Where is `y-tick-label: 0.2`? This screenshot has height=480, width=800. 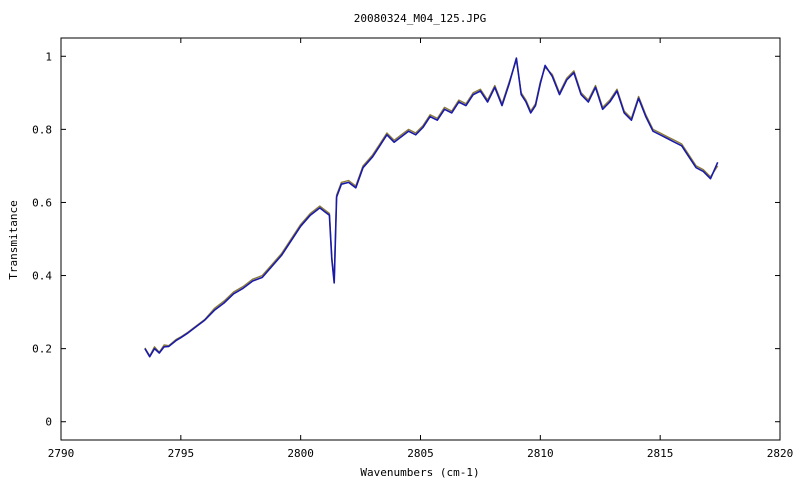 y-tick-label: 0.2 is located at coordinates (42, 349).